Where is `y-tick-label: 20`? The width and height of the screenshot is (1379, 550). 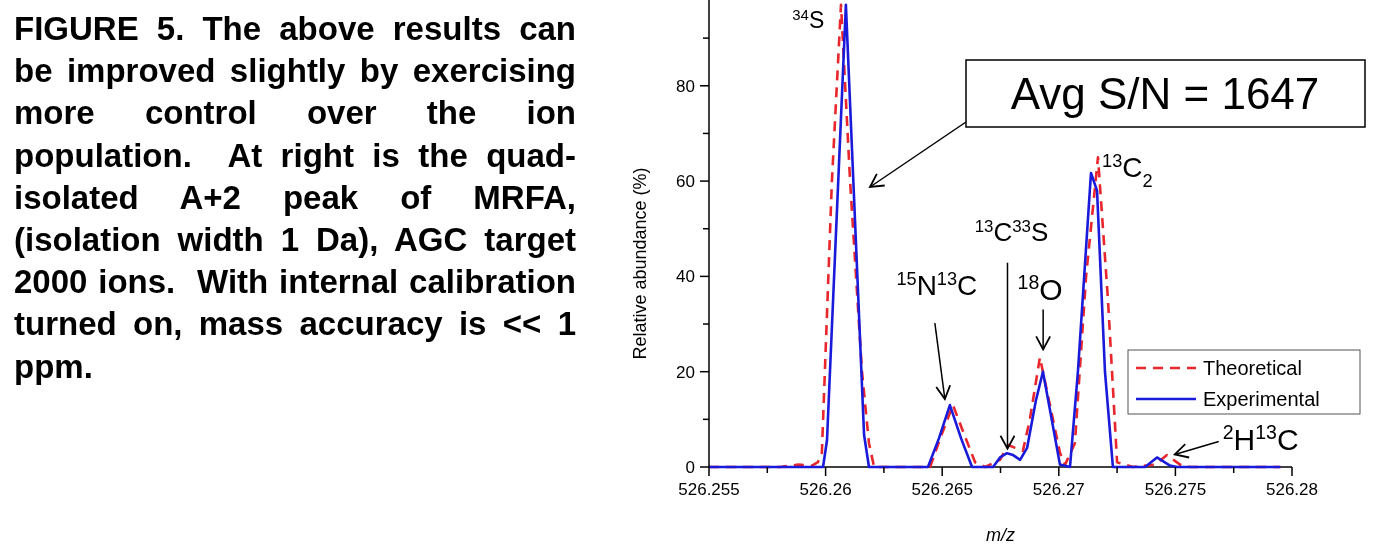 y-tick-label: 20 is located at coordinates (685, 372).